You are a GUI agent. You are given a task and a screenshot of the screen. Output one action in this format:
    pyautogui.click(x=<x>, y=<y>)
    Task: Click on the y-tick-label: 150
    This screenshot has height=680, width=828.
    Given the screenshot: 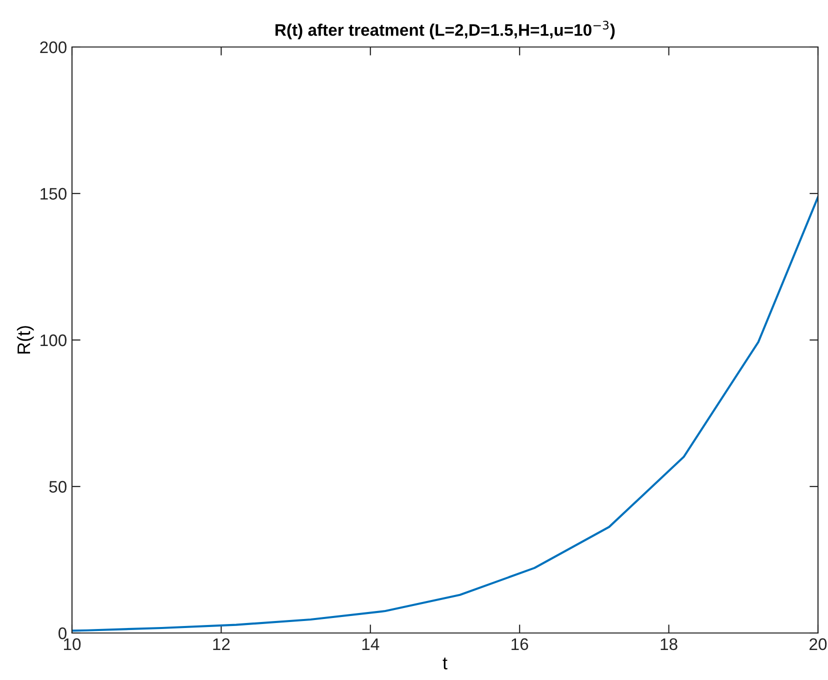 What is the action you would take?
    pyautogui.click(x=53, y=194)
    